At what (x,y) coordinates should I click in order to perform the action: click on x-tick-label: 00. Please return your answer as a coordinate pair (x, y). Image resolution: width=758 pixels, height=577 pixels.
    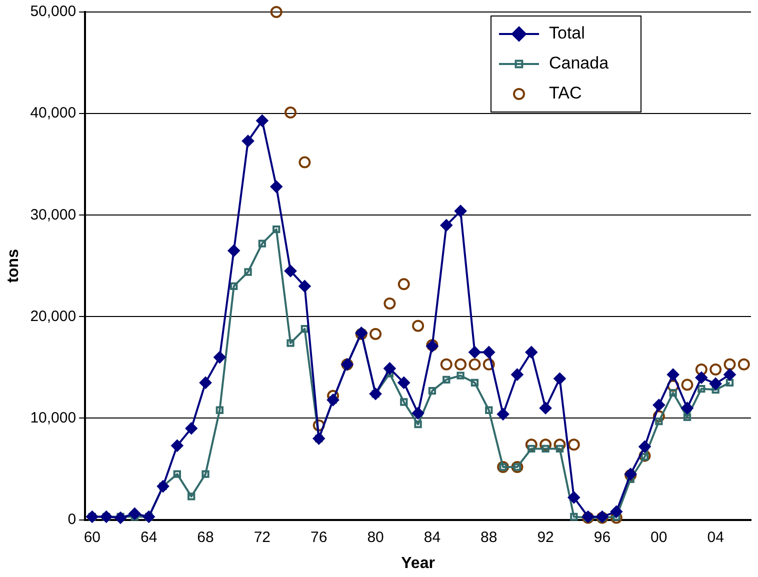
    Looking at the image, I should click on (659, 537).